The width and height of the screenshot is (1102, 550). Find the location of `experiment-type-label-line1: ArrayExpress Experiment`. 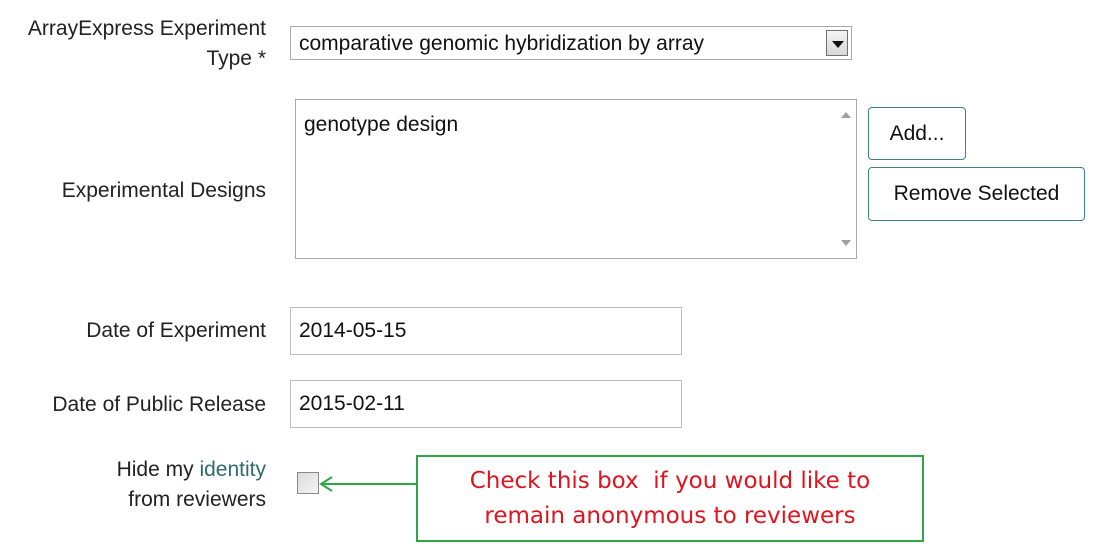

experiment-type-label-line1: ArrayExpress Experiment is located at coordinates (146, 28).